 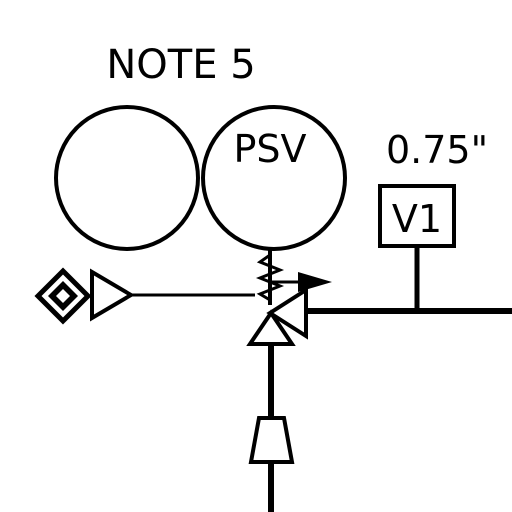 I want to click on spring-zigzag-icon, so click(x=270, y=277).